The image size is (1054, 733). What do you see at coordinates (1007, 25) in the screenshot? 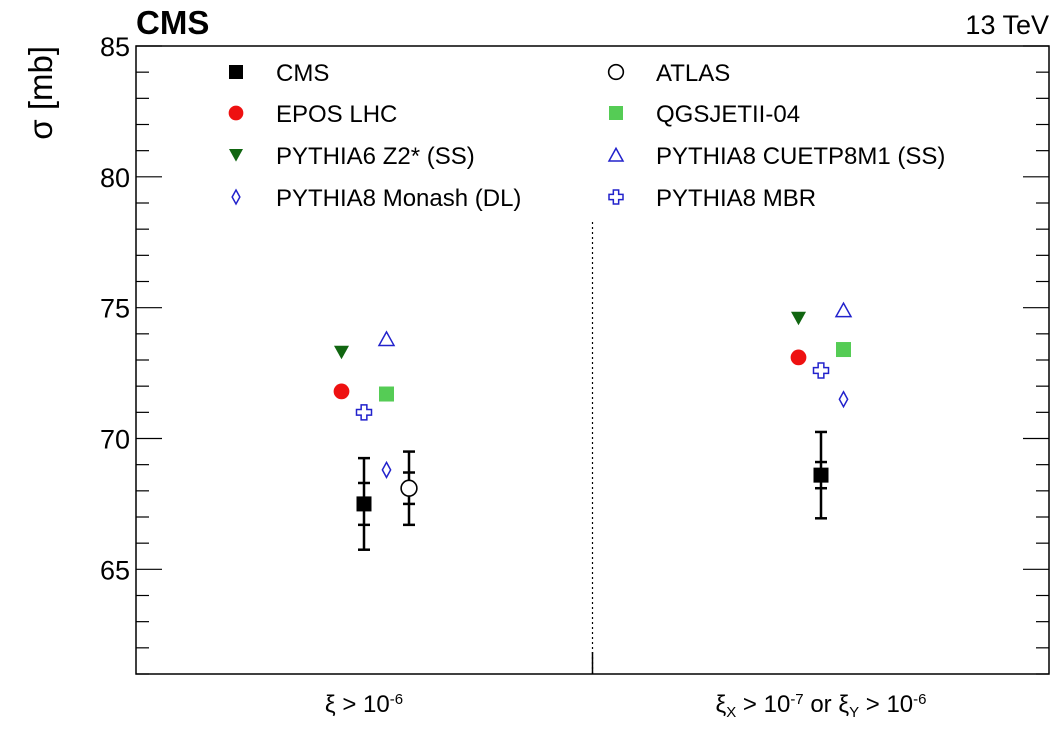
I see `energy-label: 13 TeV` at bounding box center [1007, 25].